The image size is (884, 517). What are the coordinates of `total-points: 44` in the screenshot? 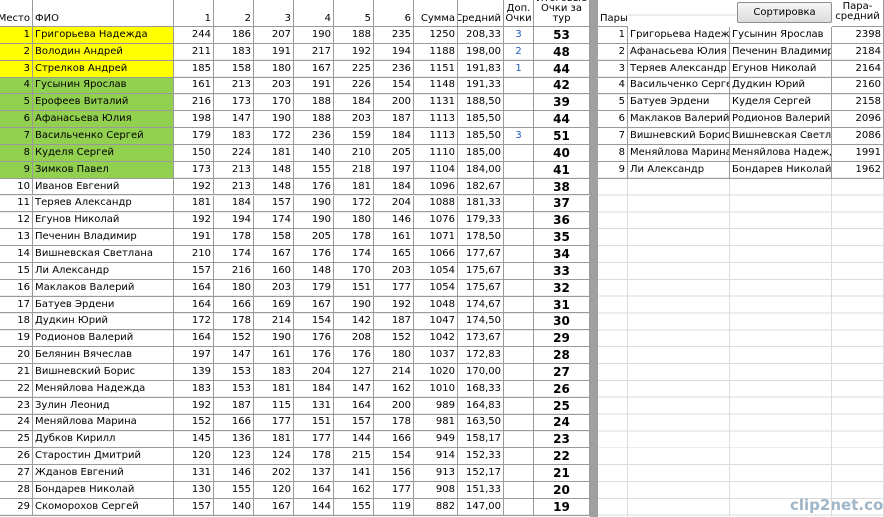 It's located at (562, 120).